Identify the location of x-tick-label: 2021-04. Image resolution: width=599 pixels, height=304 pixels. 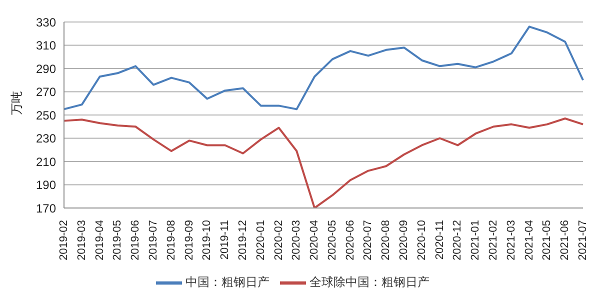
(529, 240).